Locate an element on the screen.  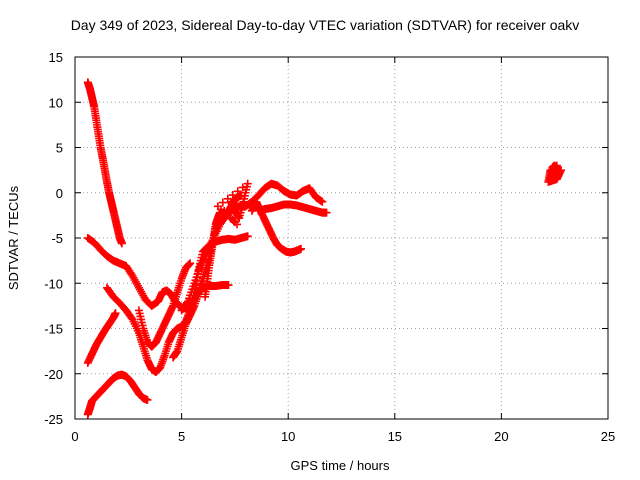
x-tick-label: 0 is located at coordinates (74, 436).